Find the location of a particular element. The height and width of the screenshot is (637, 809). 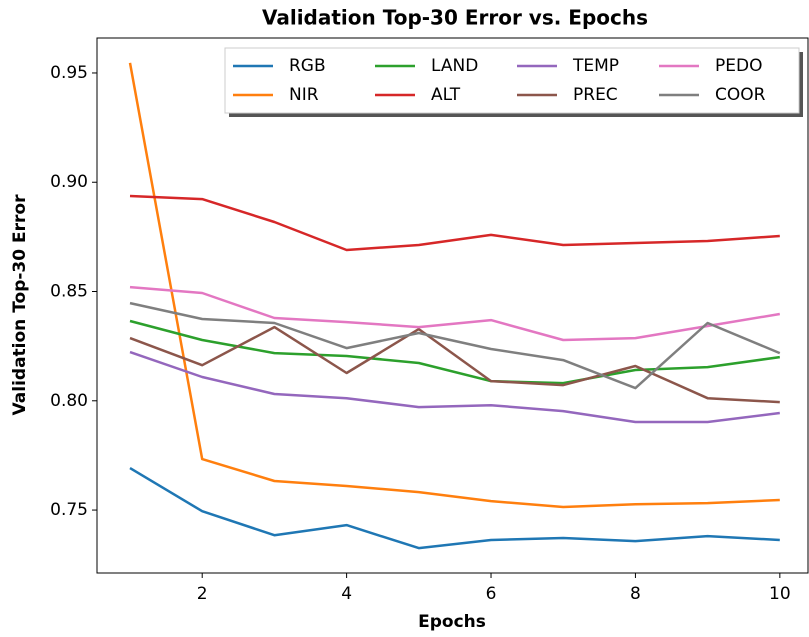

legend-label: ALT is located at coordinates (446, 95).